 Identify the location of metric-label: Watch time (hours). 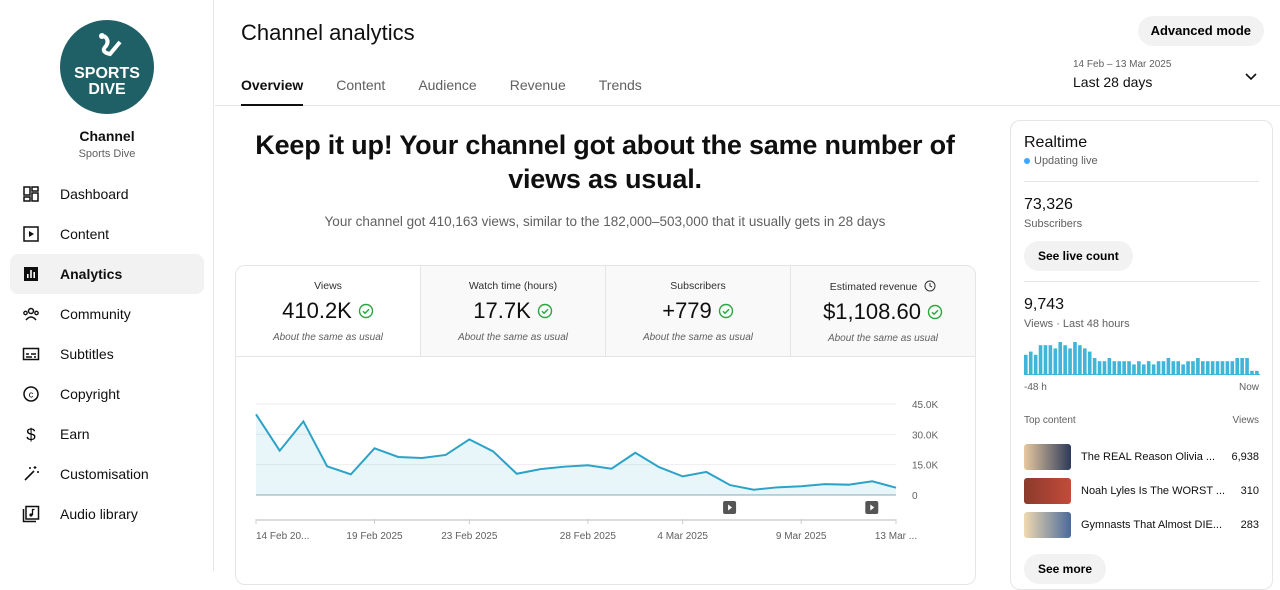
(513, 286).